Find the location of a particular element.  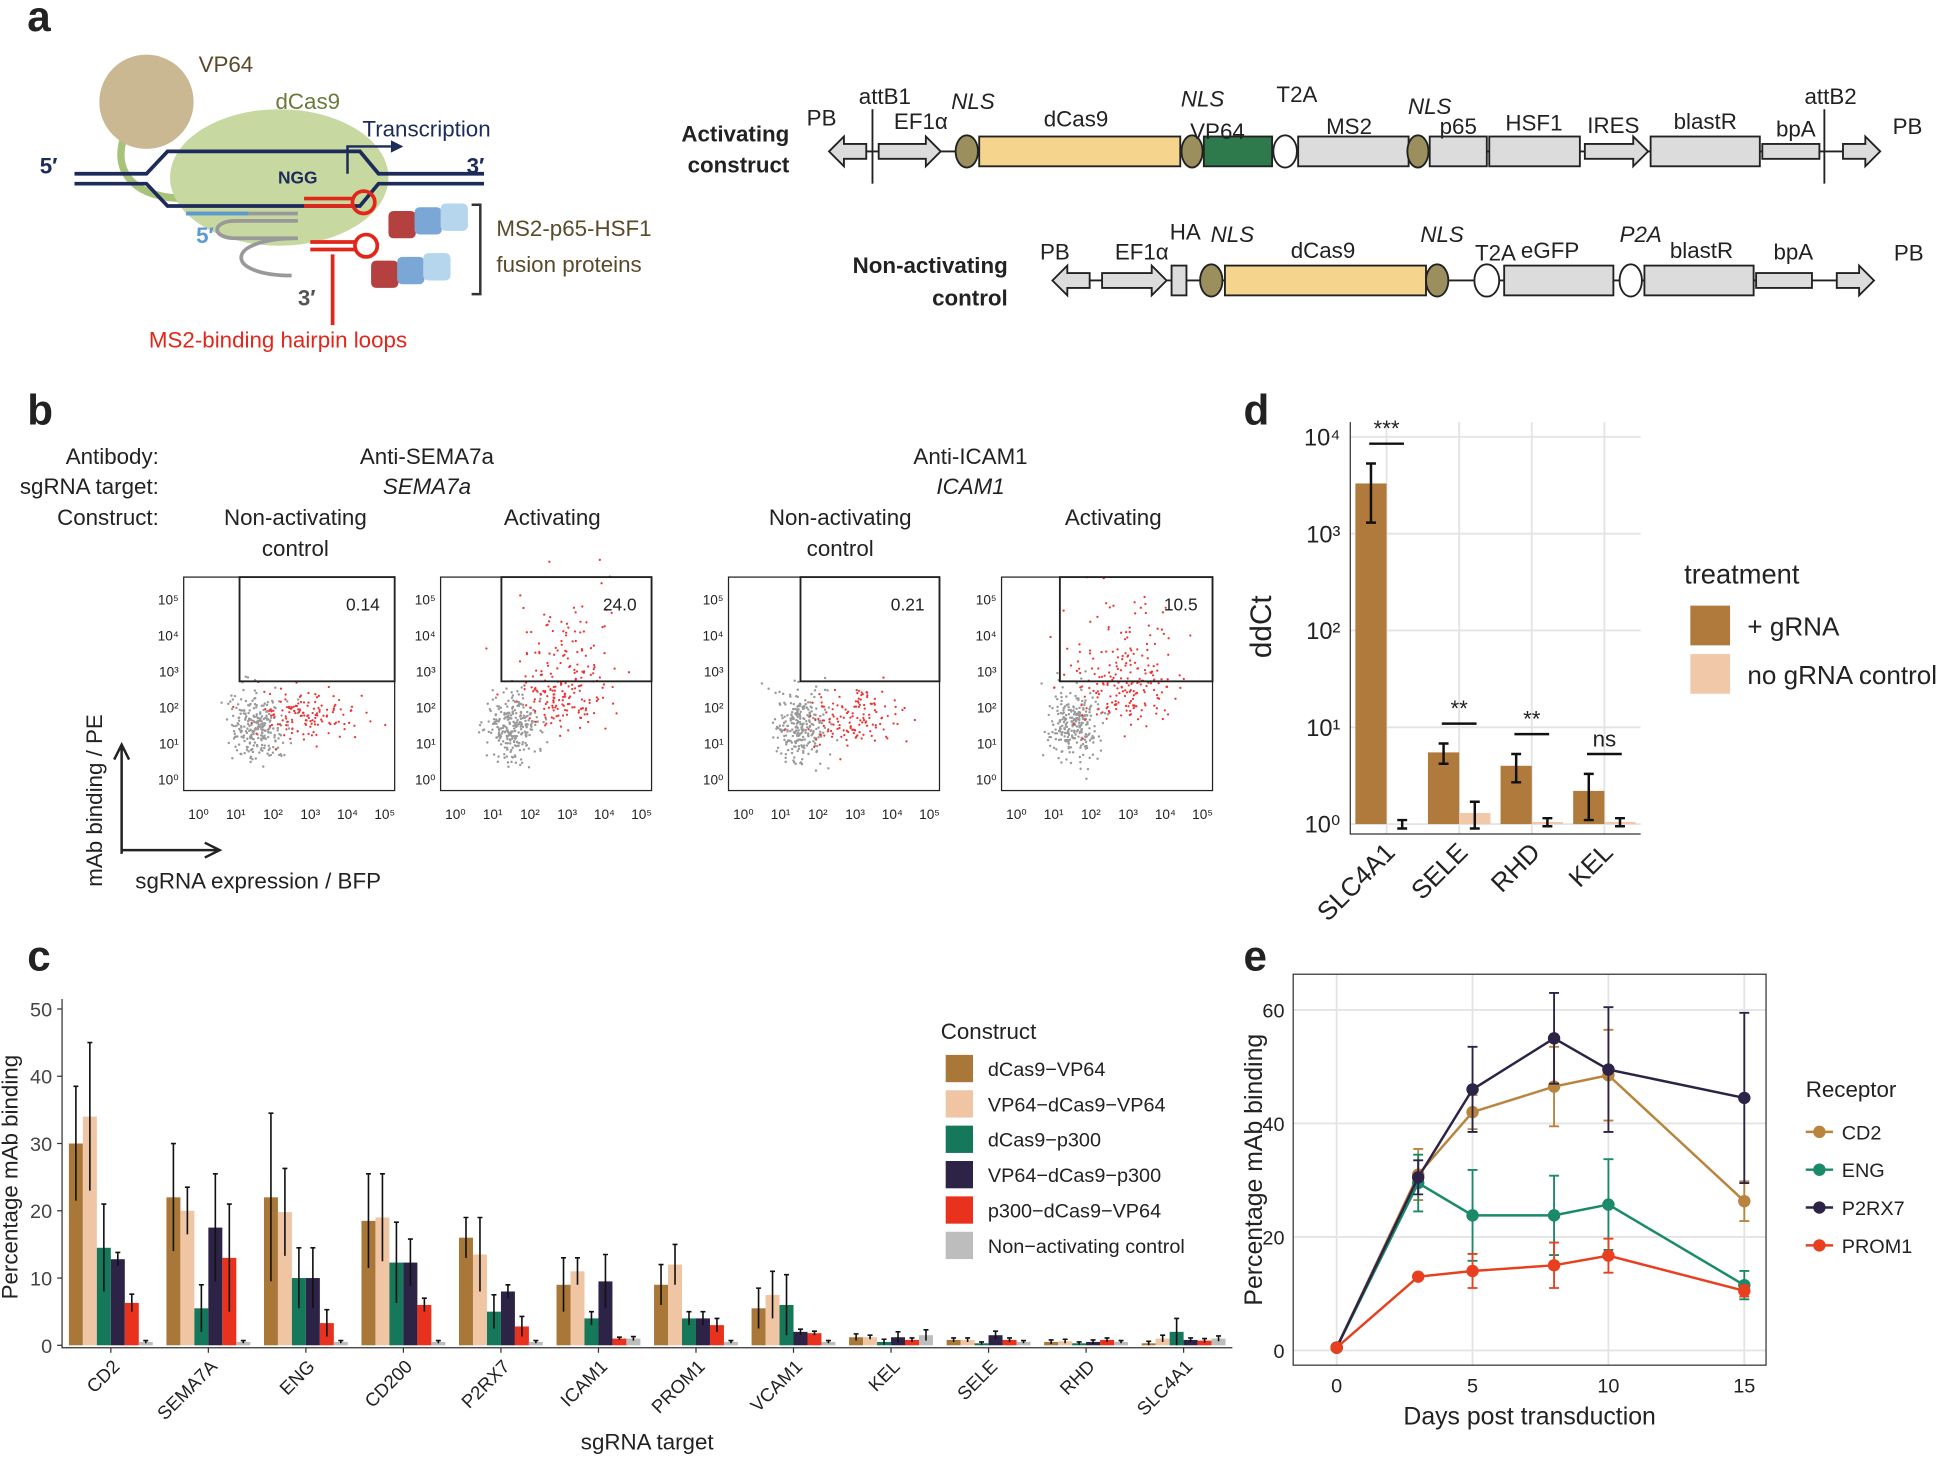

tick-label: 10³ is located at coordinates (310, 814).